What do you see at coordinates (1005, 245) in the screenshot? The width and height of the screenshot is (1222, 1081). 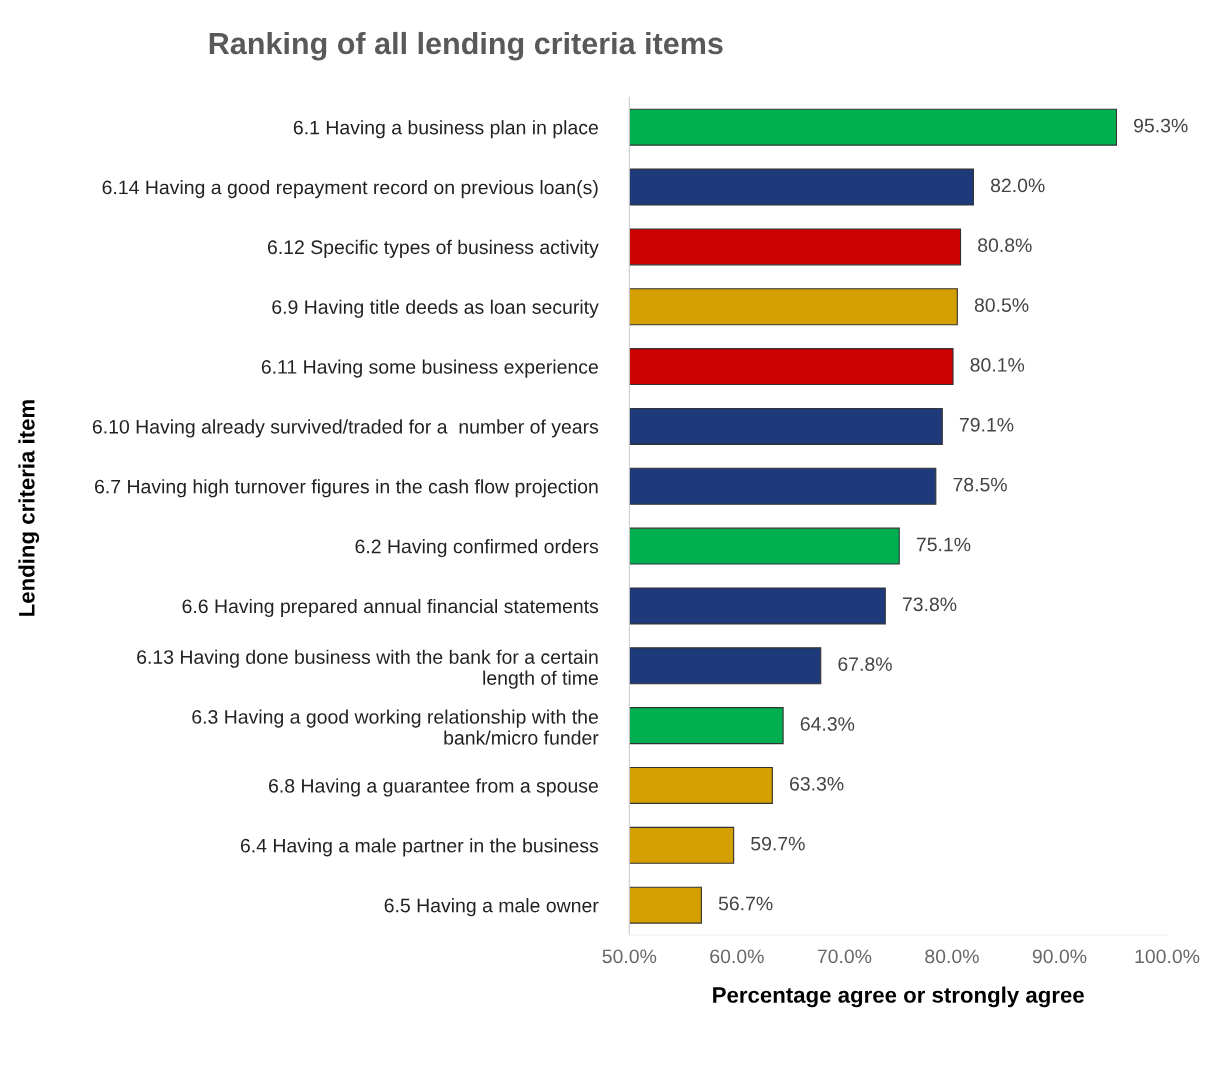 I see `data-label: 80.8%` at bounding box center [1005, 245].